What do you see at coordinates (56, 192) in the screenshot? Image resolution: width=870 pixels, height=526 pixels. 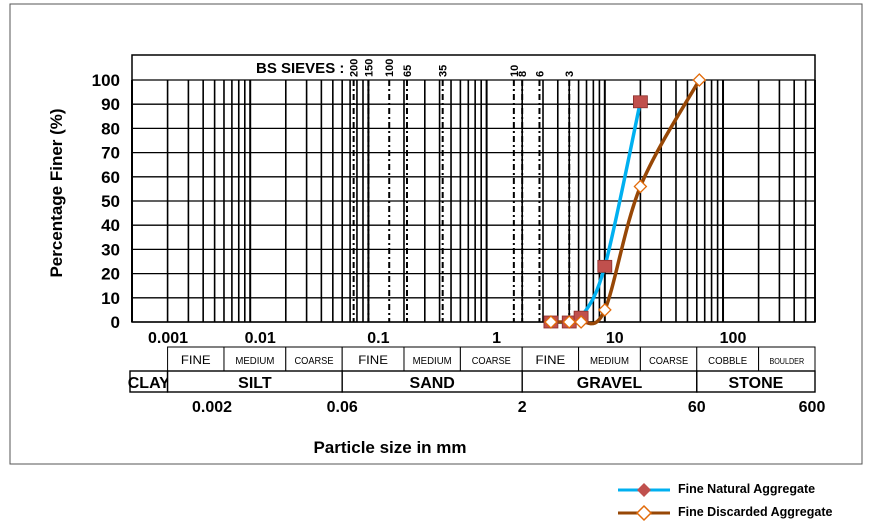 I see `y-axis-label: Percentage Finer (%)` at bounding box center [56, 192].